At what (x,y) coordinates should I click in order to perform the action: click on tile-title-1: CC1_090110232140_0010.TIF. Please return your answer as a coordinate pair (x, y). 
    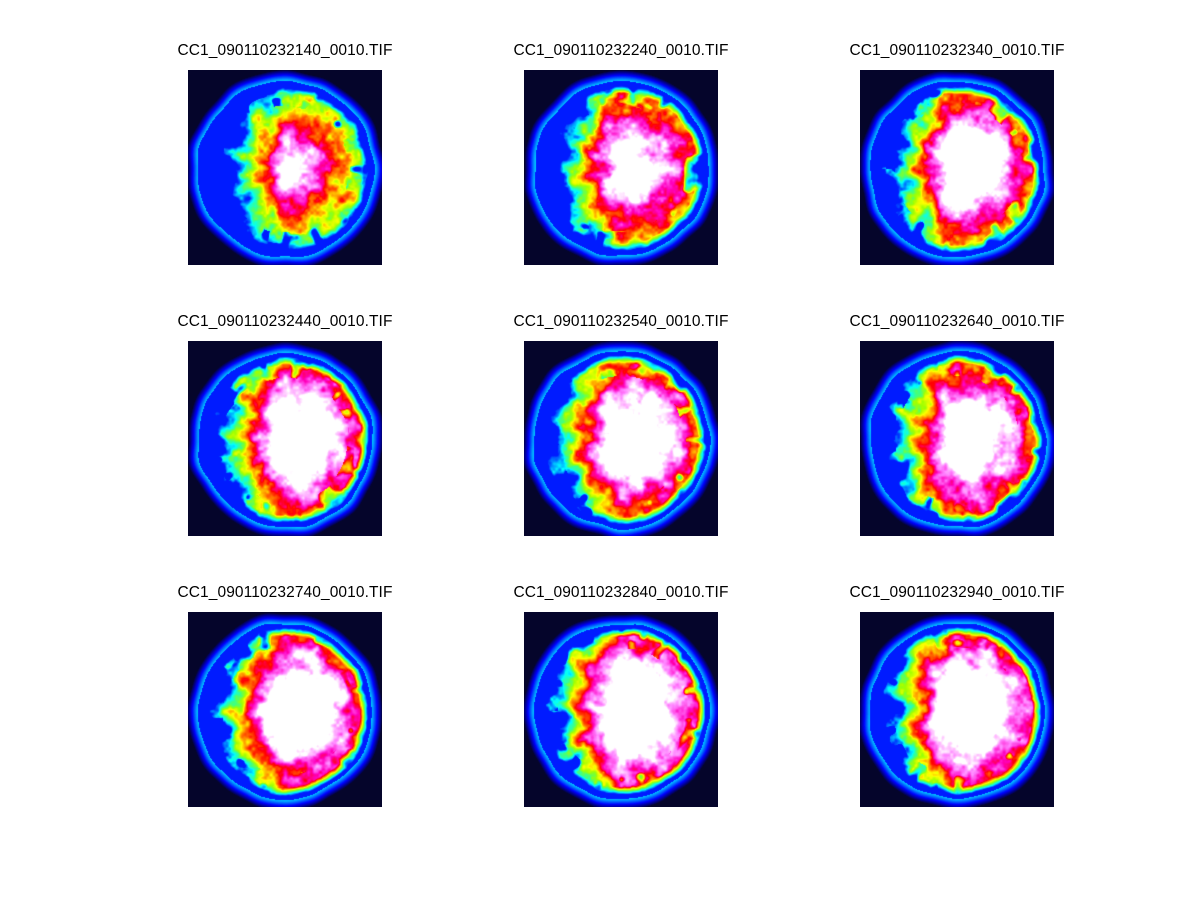
    Looking at the image, I should click on (285, 50).